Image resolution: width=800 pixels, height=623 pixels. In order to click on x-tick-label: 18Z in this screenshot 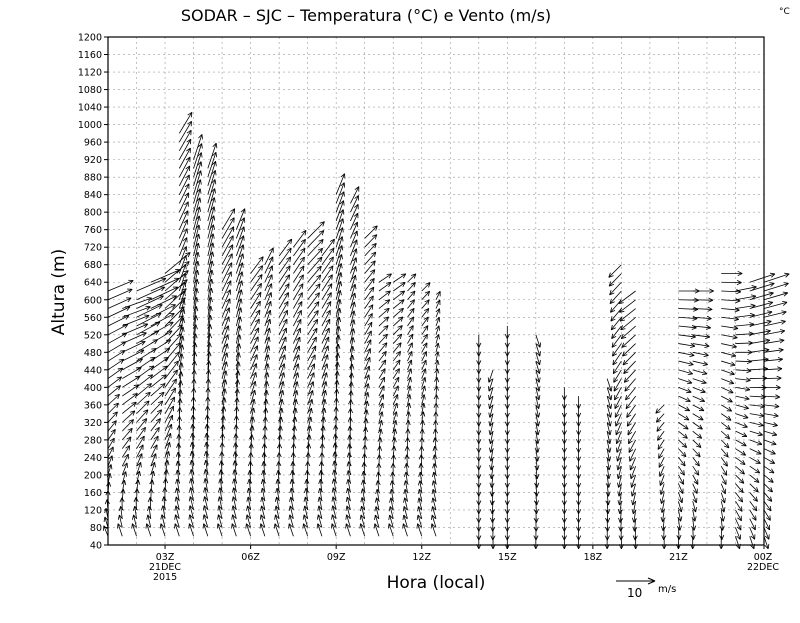, I will do `click(593, 557)`.